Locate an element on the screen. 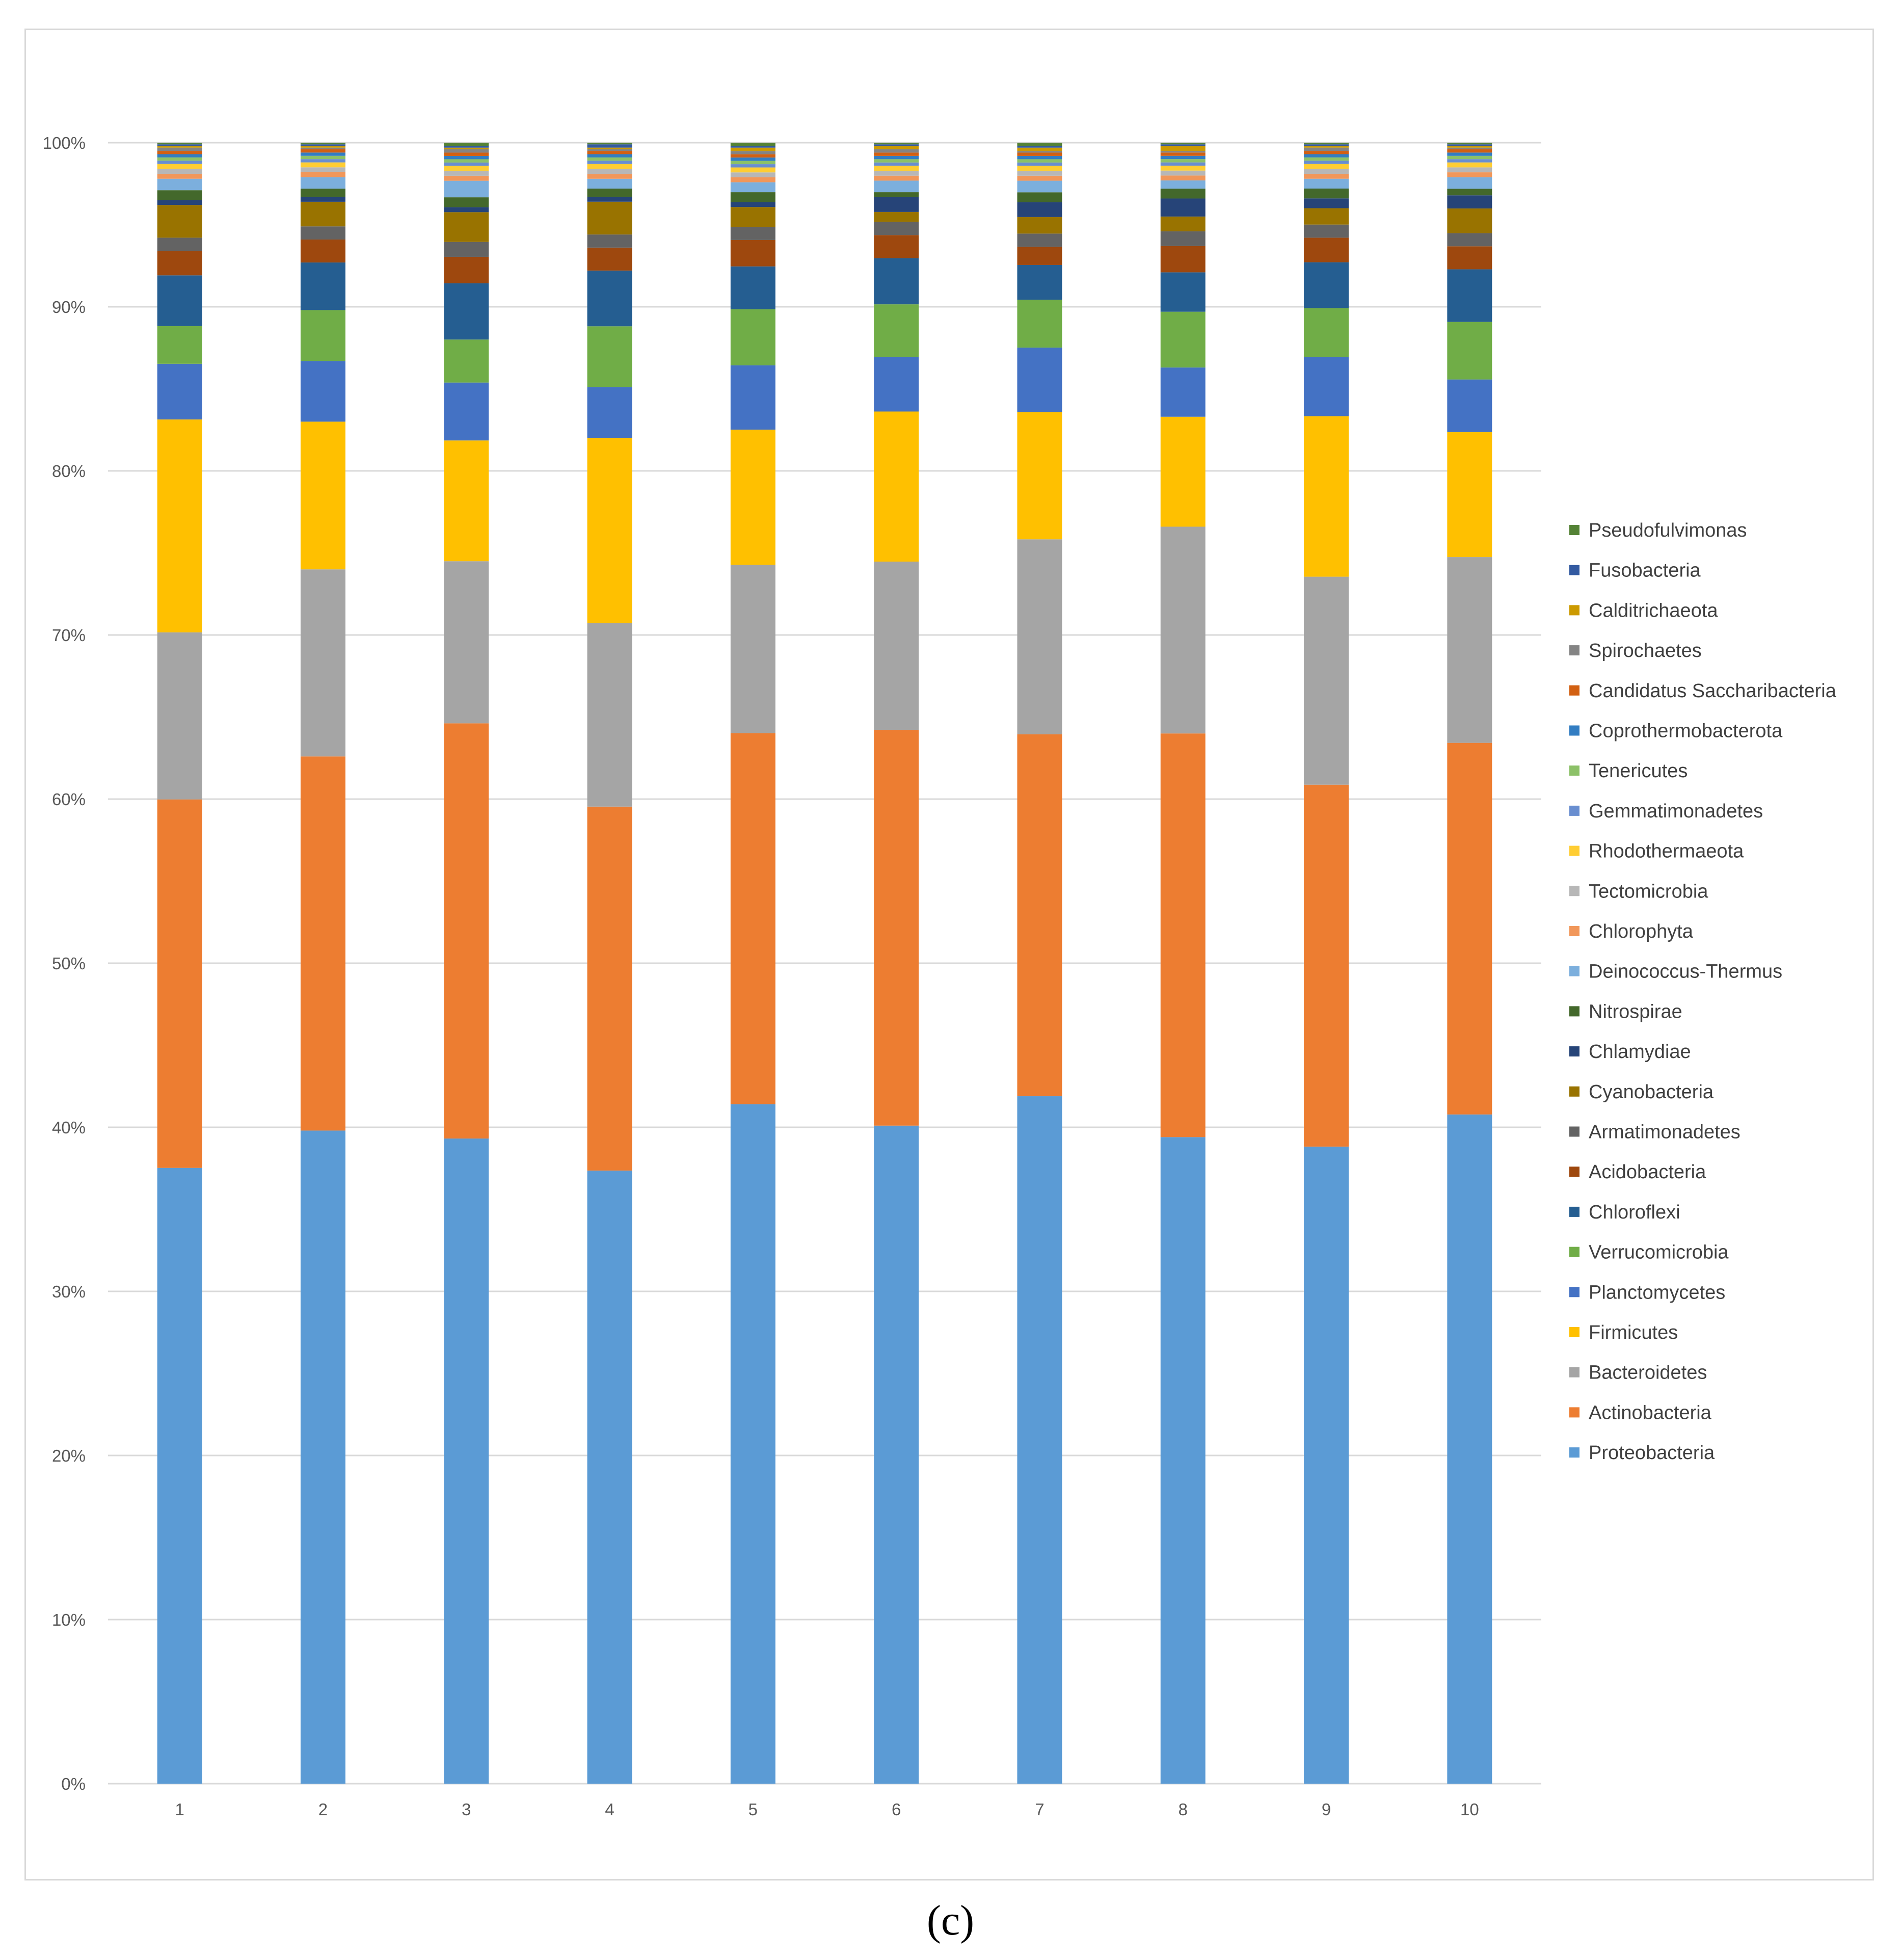 This screenshot has height=1960, width=1901. y-tick-label: 60% is located at coordinates (69, 800).